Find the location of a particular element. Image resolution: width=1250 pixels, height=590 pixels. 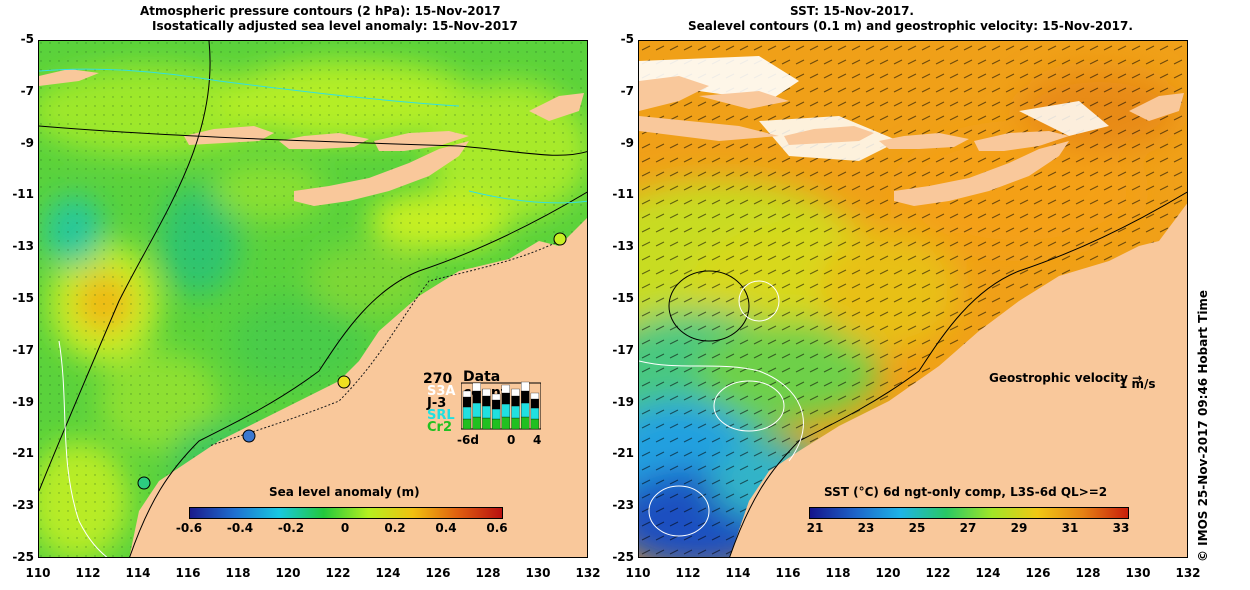

velocity-scale-label: 1 m/s is located at coordinates (1137, 384).